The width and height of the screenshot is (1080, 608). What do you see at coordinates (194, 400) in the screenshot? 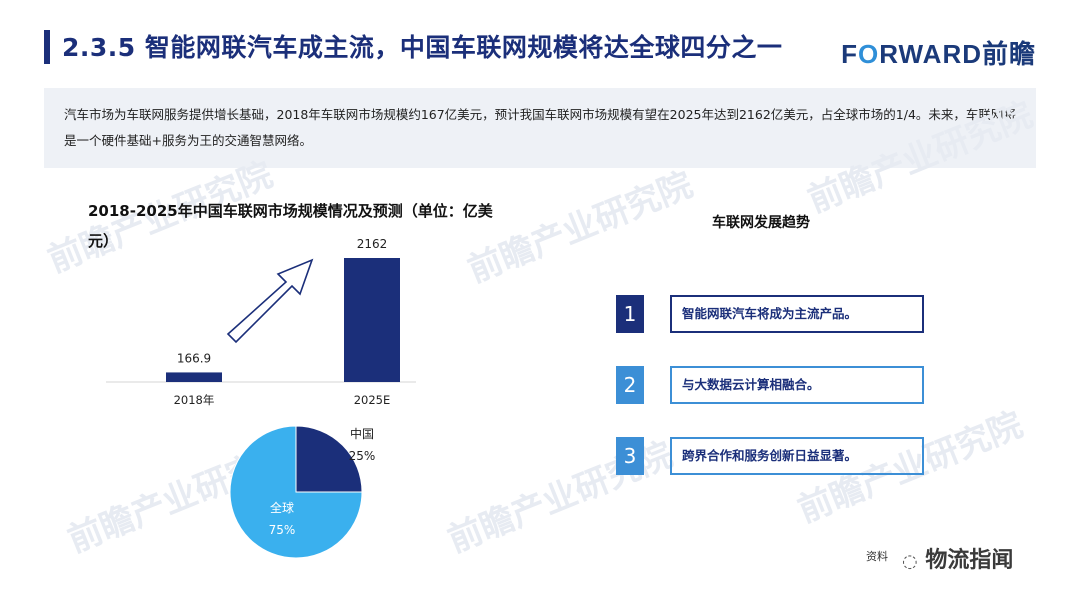
I see `category-label: 2018年` at bounding box center [194, 400].